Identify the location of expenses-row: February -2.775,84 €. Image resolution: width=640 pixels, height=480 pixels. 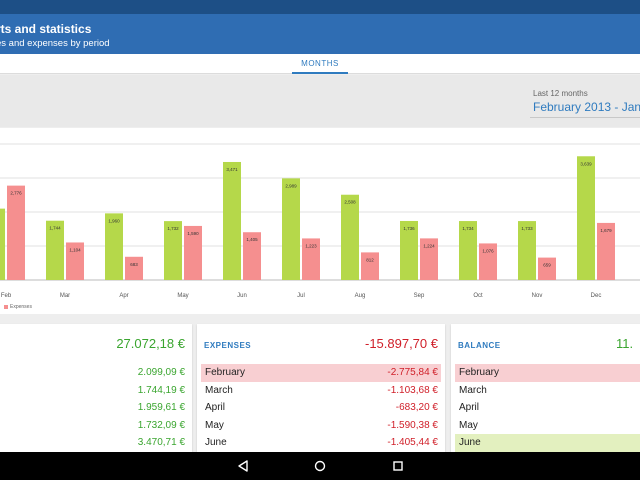
(321, 373).